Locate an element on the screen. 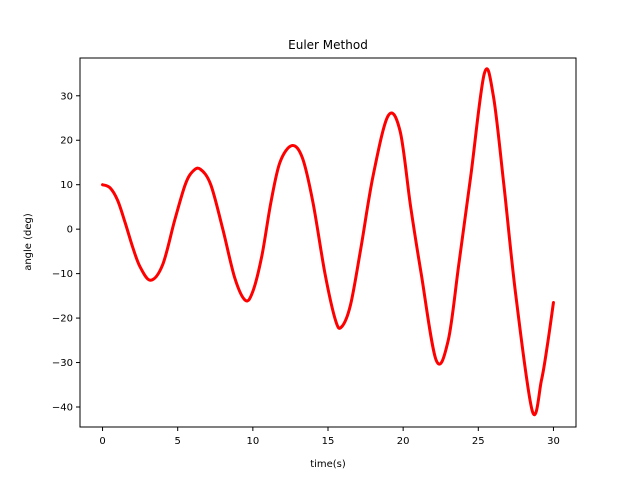 This screenshot has height=480, width=640. y-tick-label: −20 is located at coordinates (62, 319).